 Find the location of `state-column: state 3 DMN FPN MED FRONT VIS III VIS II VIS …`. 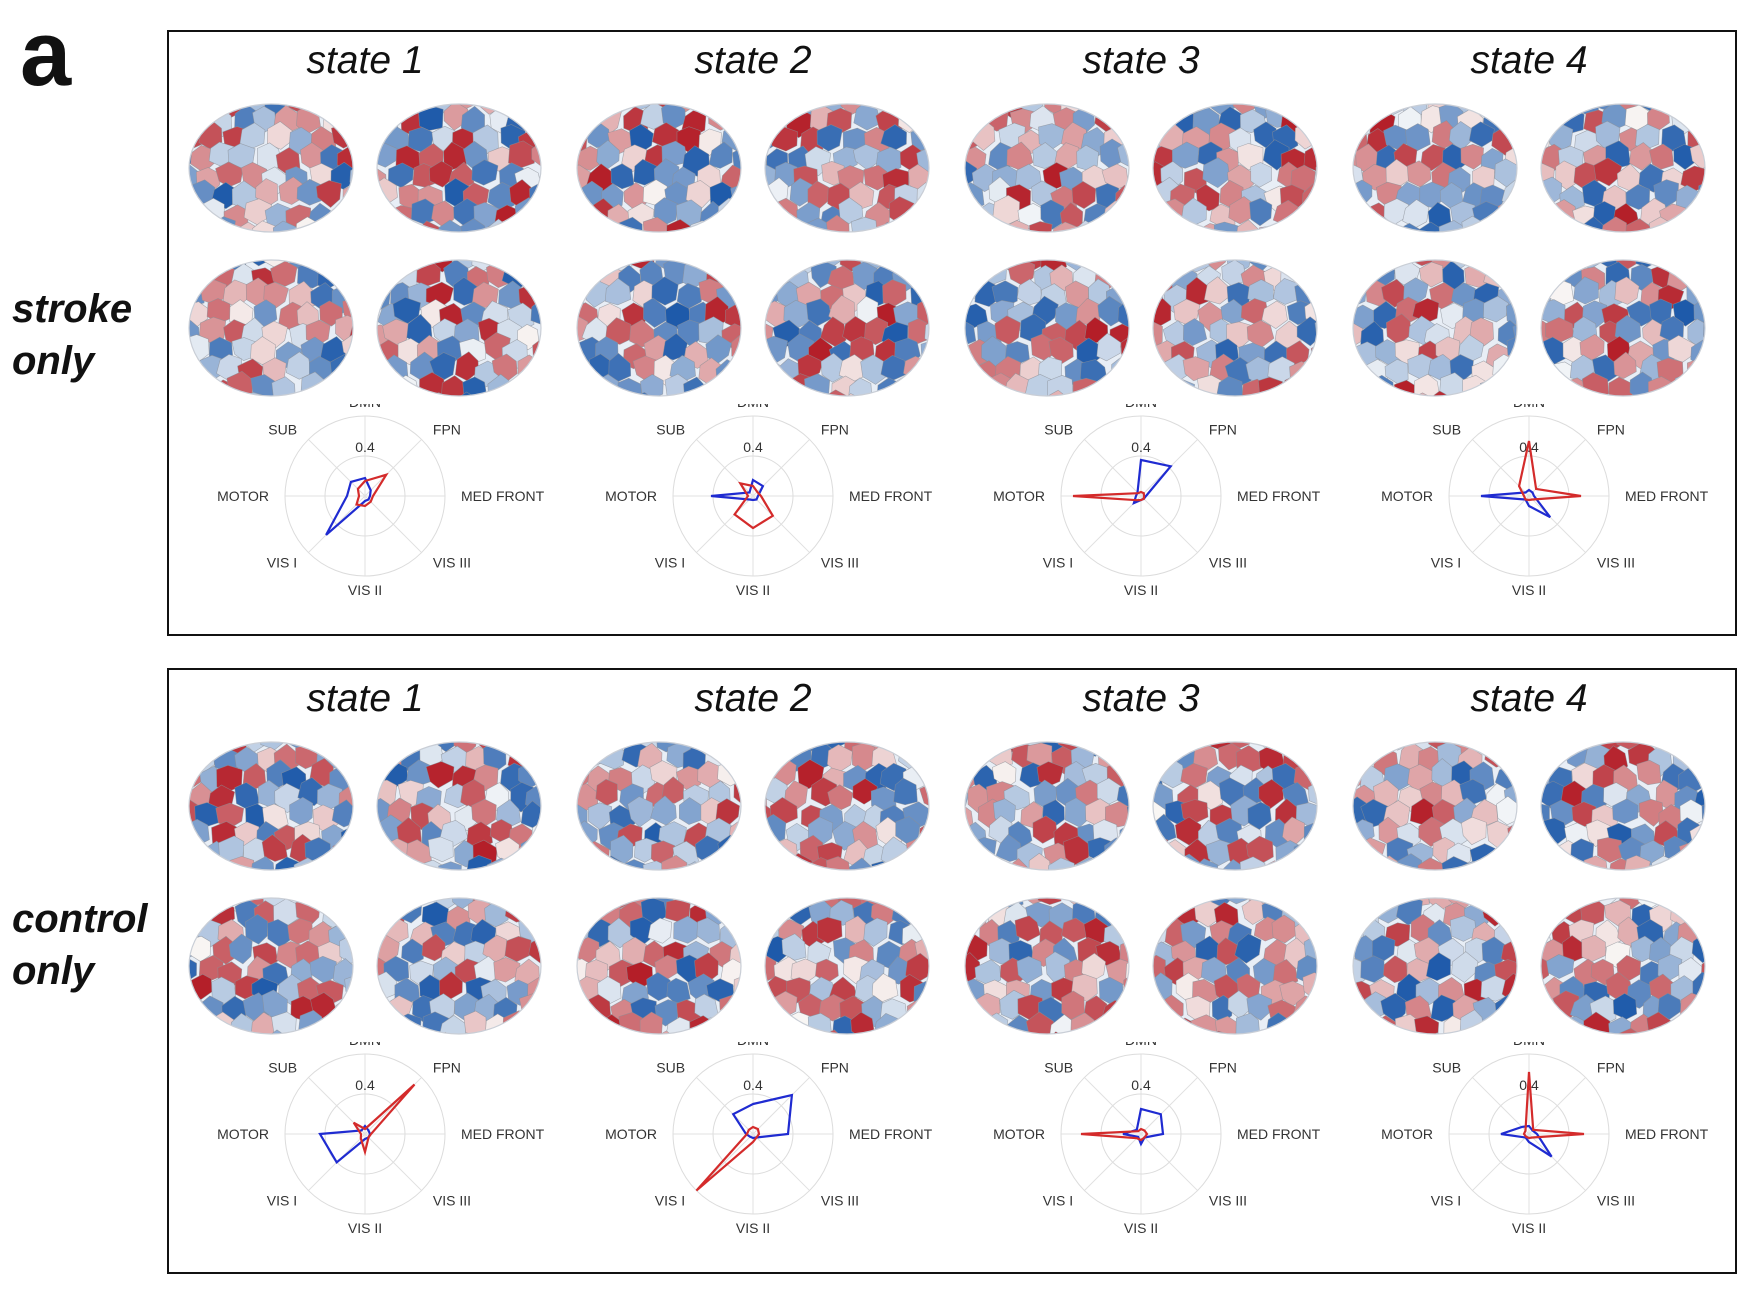

state-column: state 3 DMN FPN MED FRONT VIS III VIS II VIS … is located at coordinates (1141, 333).